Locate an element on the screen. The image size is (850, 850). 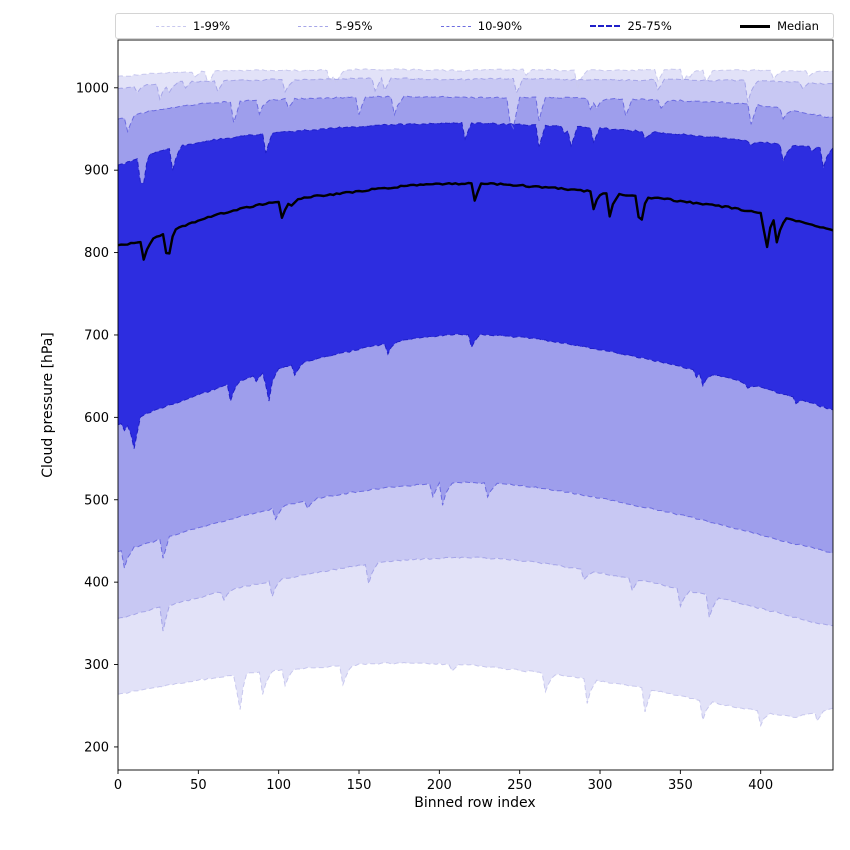
y-tick-label: 300 is located at coordinates (96, 665).